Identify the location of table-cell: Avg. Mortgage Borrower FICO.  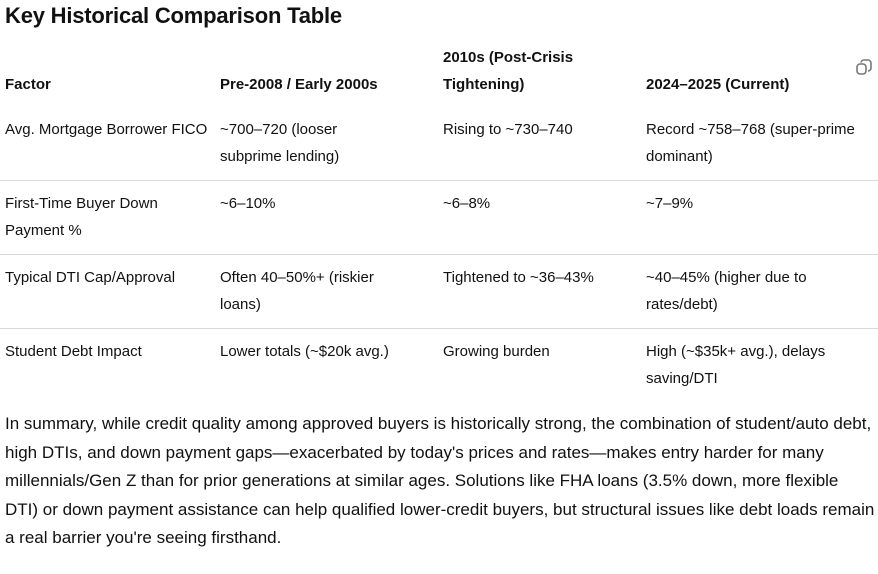
(106, 129).